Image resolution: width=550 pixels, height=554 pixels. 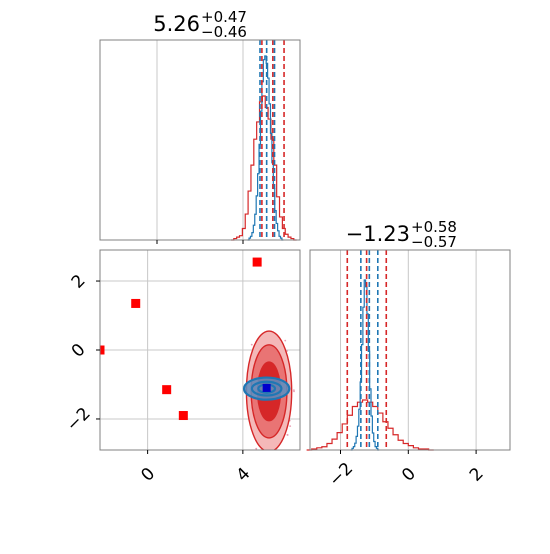 I want to click on joint-tick-label-x: 0, so click(x=148, y=475).